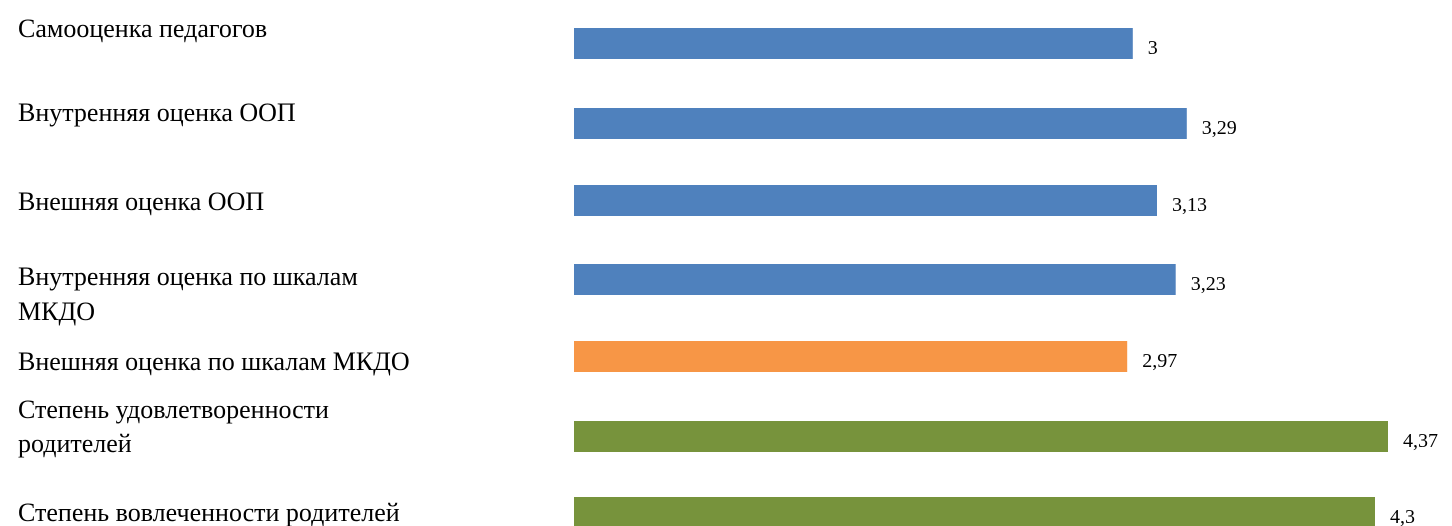 This screenshot has height=526, width=1452. Describe the element at coordinates (1219, 128) in the screenshot. I see `data-label: 3,29` at that location.